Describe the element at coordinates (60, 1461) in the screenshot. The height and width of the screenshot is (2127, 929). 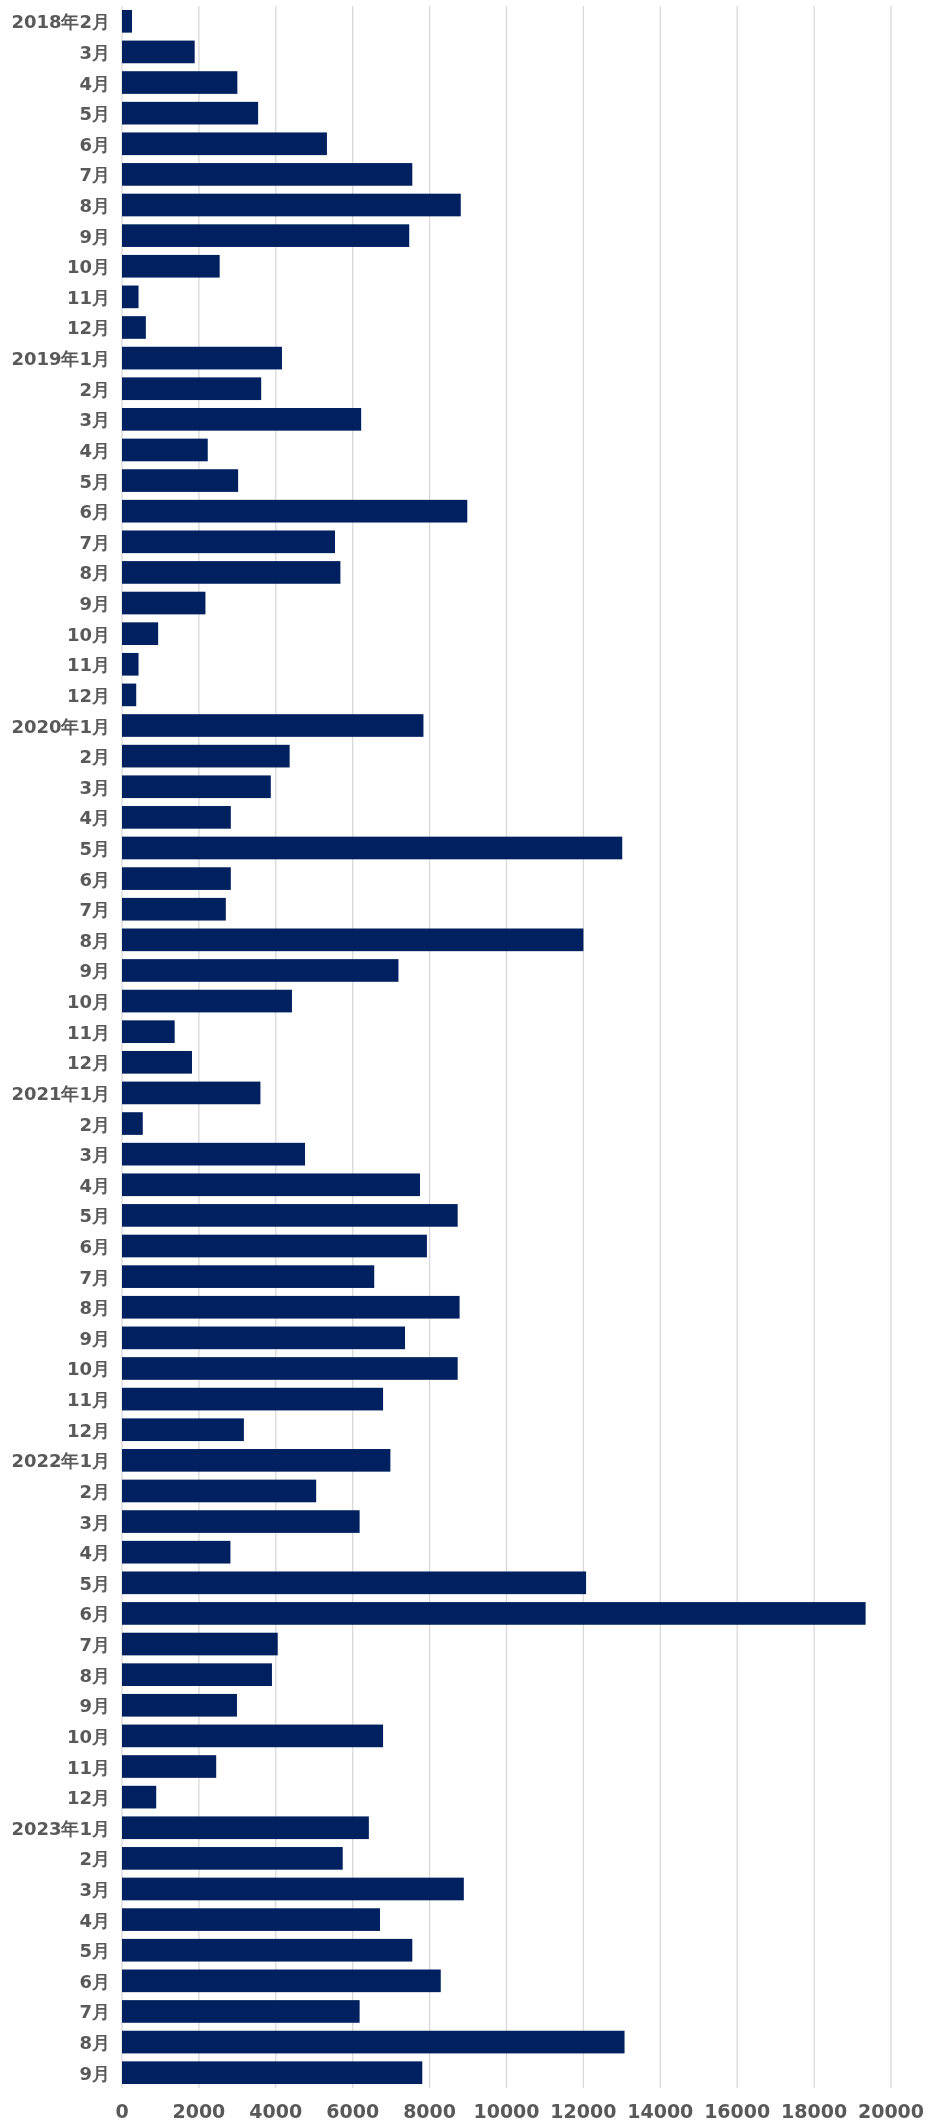
I see `y-tick-label: 2022年1月` at that location.